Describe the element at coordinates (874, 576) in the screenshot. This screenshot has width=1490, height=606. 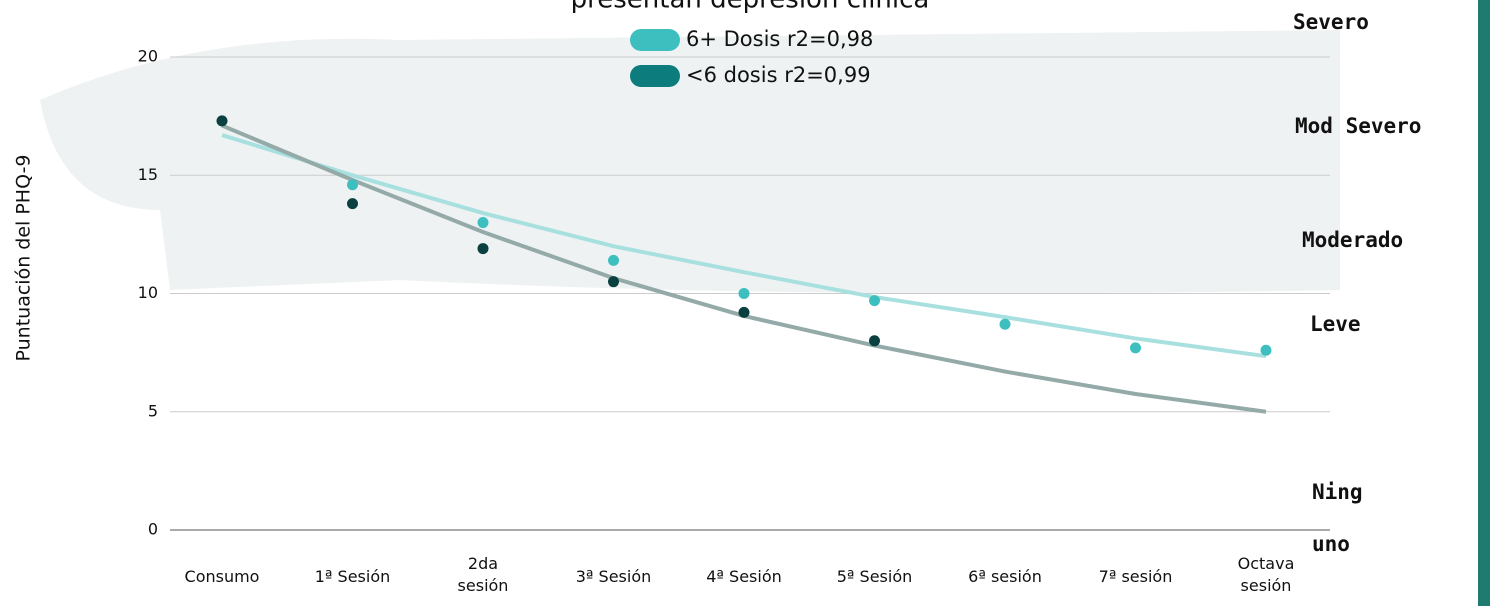
I see `x-tick-label: 5ª Sesión` at that location.